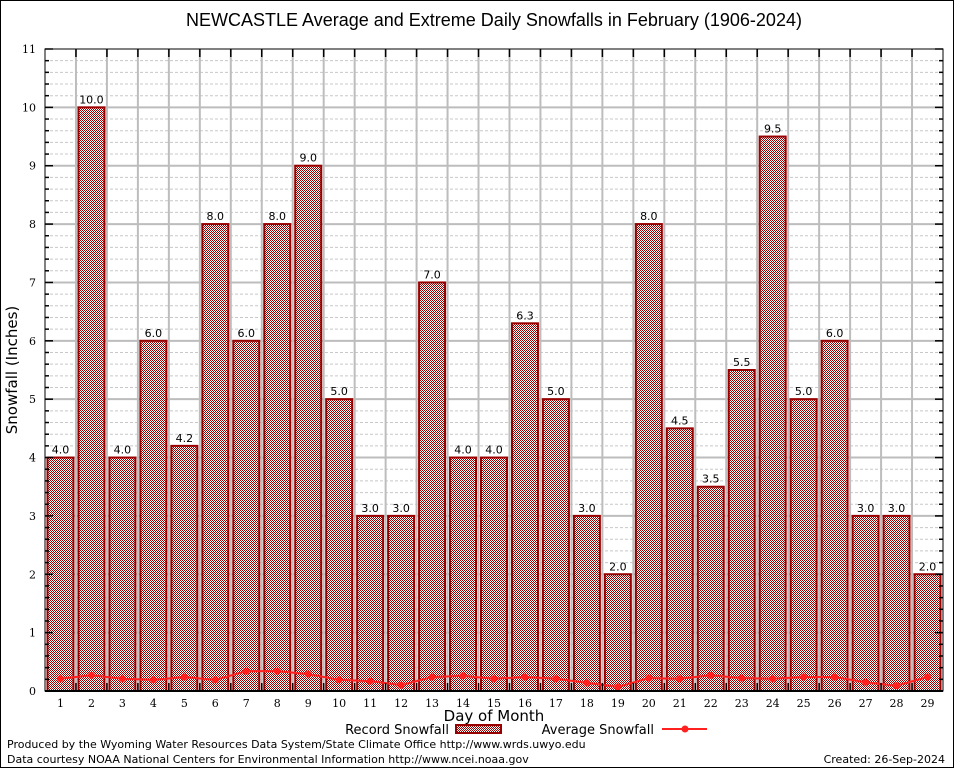 The image size is (954, 768). Describe the element at coordinates (618, 566) in the screenshot. I see `bar-value-label: 2.0` at that location.